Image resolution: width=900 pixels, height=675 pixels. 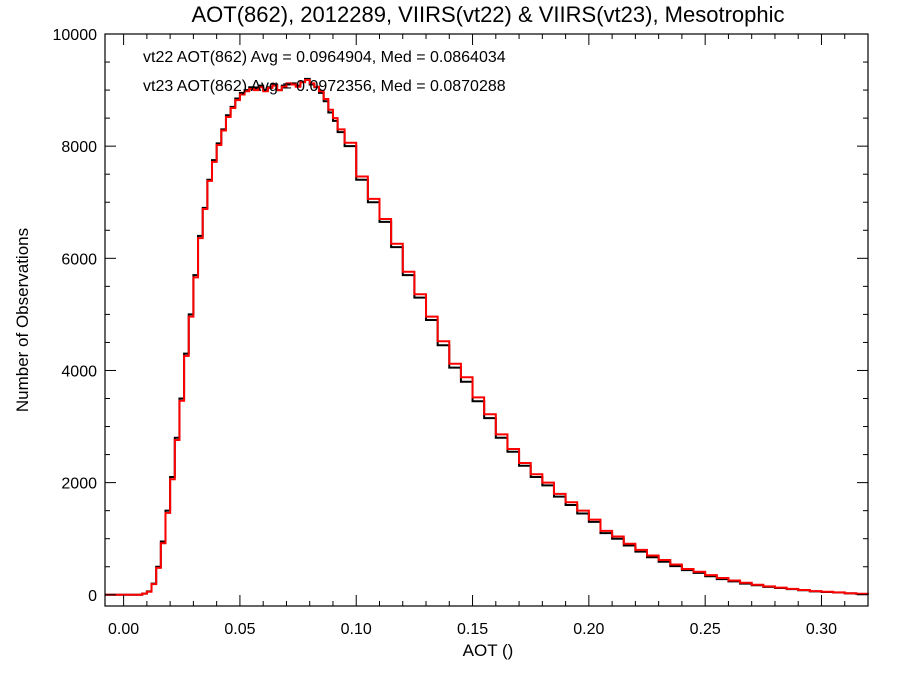 I want to click on x-tick-label: 0.00, so click(x=123, y=629).